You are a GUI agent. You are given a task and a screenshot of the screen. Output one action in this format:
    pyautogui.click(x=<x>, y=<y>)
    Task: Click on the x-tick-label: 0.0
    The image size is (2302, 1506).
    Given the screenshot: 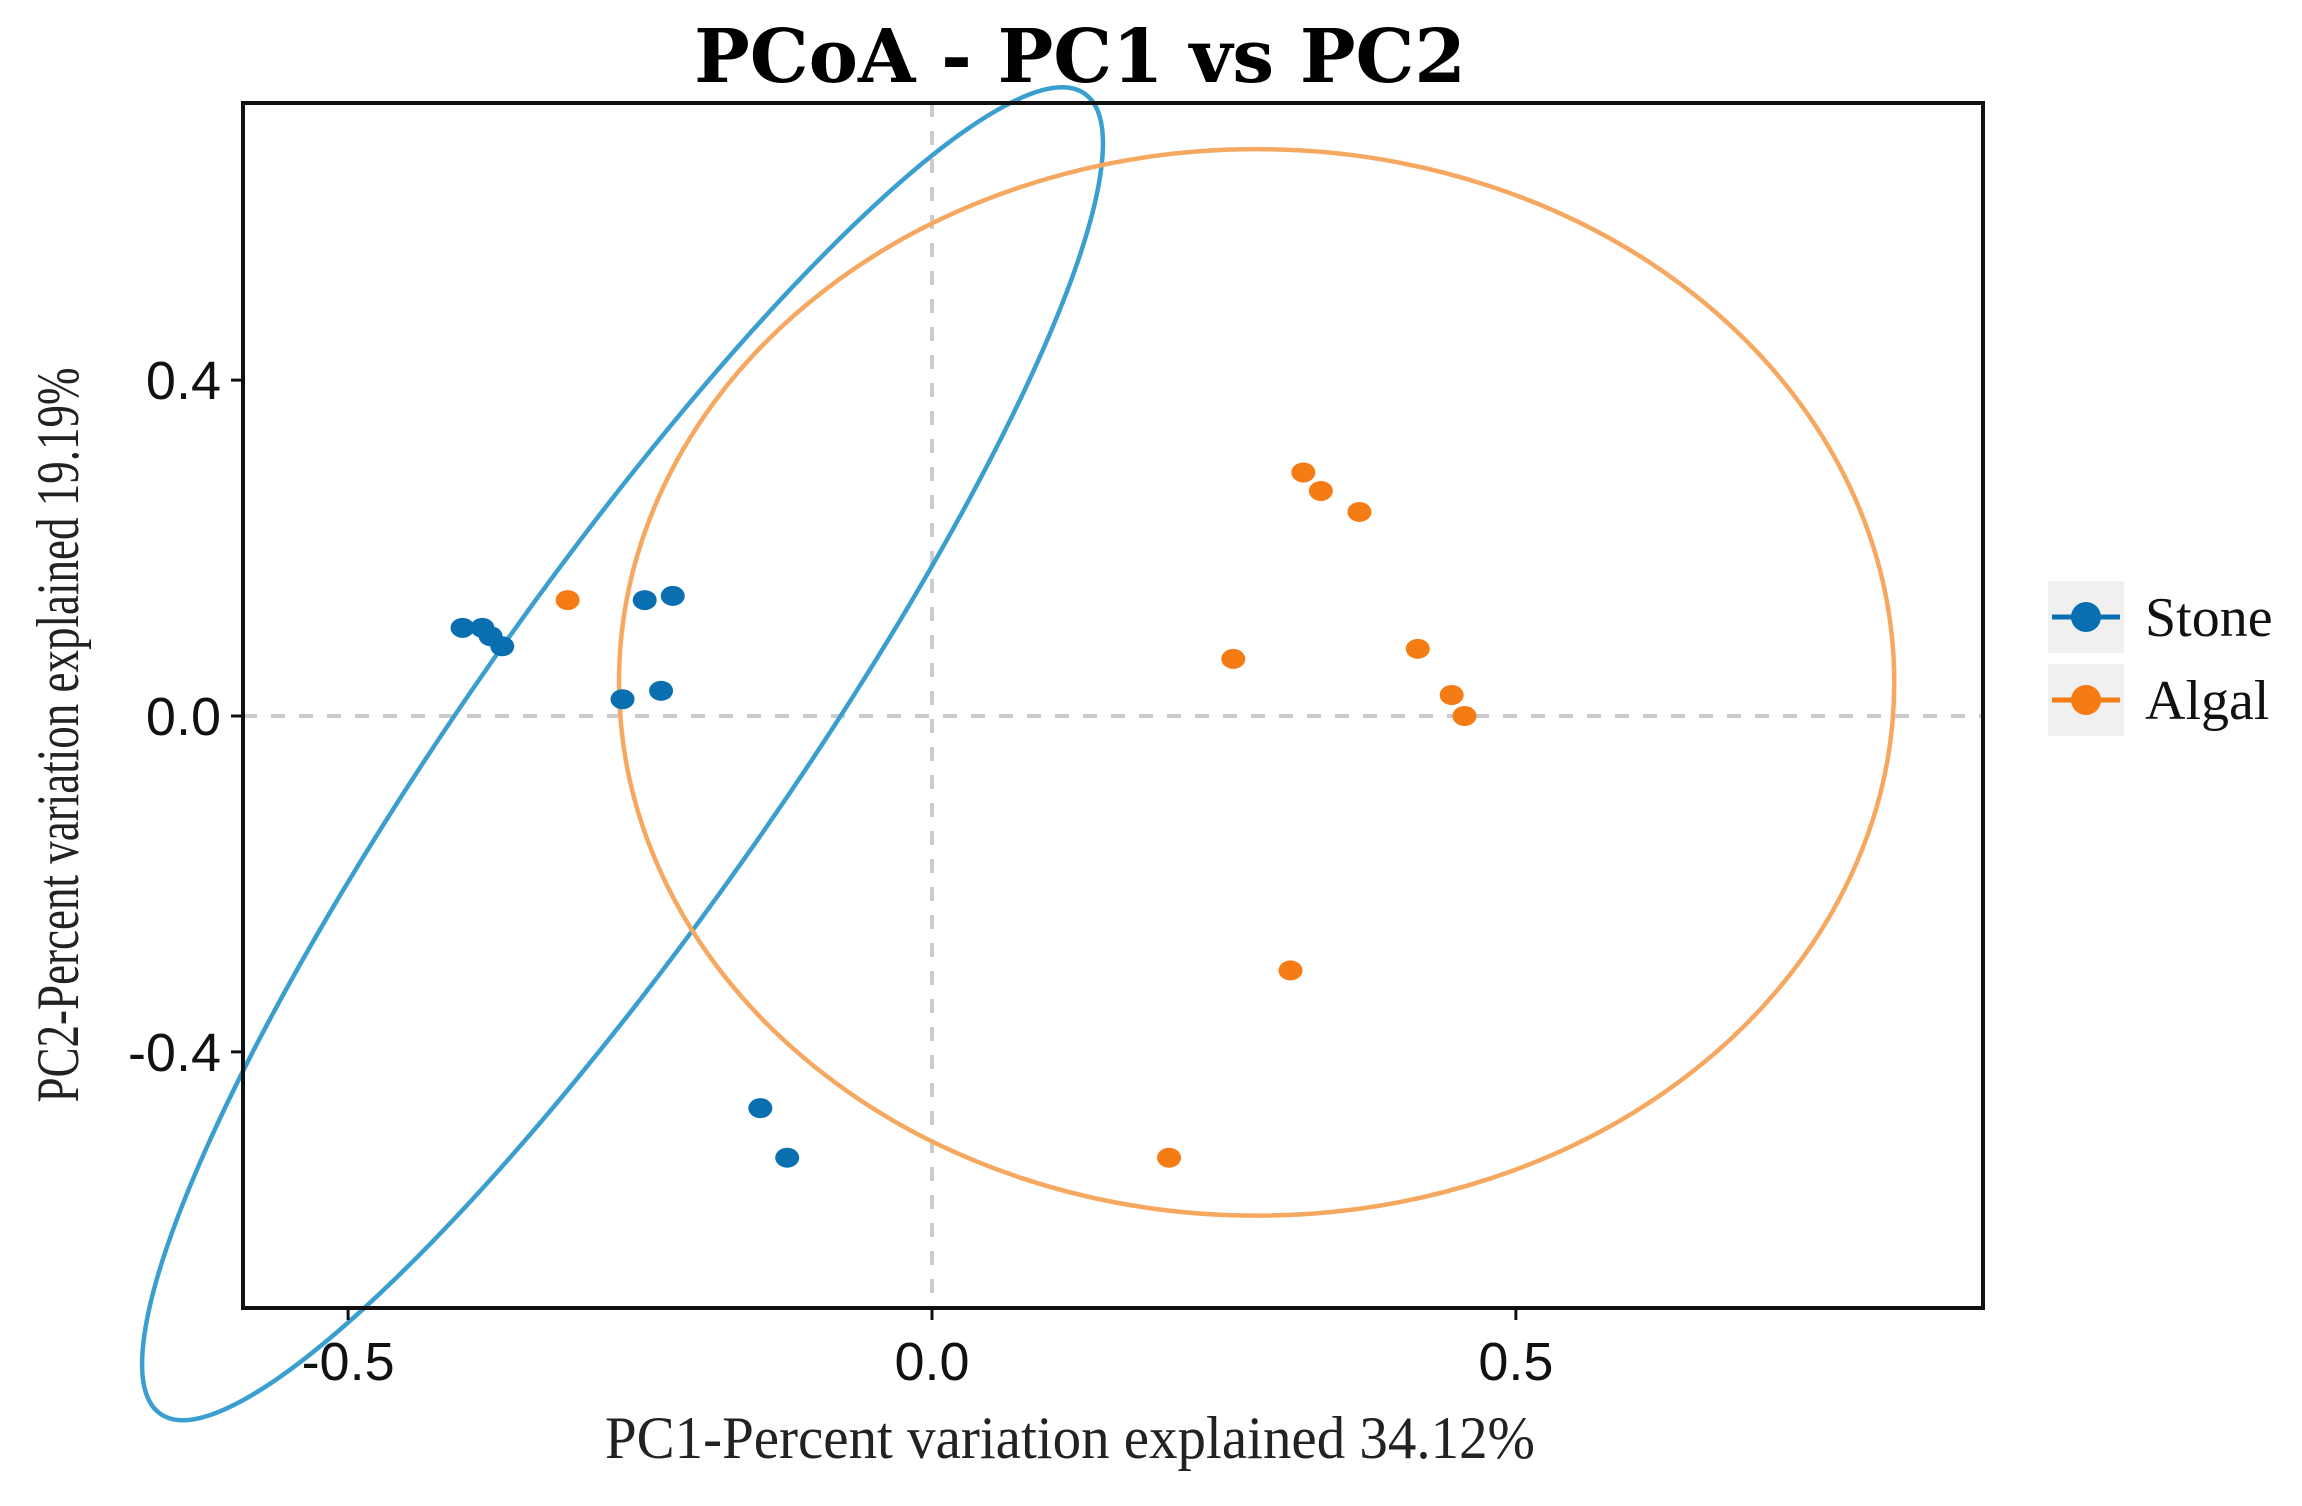 What is the action you would take?
    pyautogui.click(x=931, y=1362)
    